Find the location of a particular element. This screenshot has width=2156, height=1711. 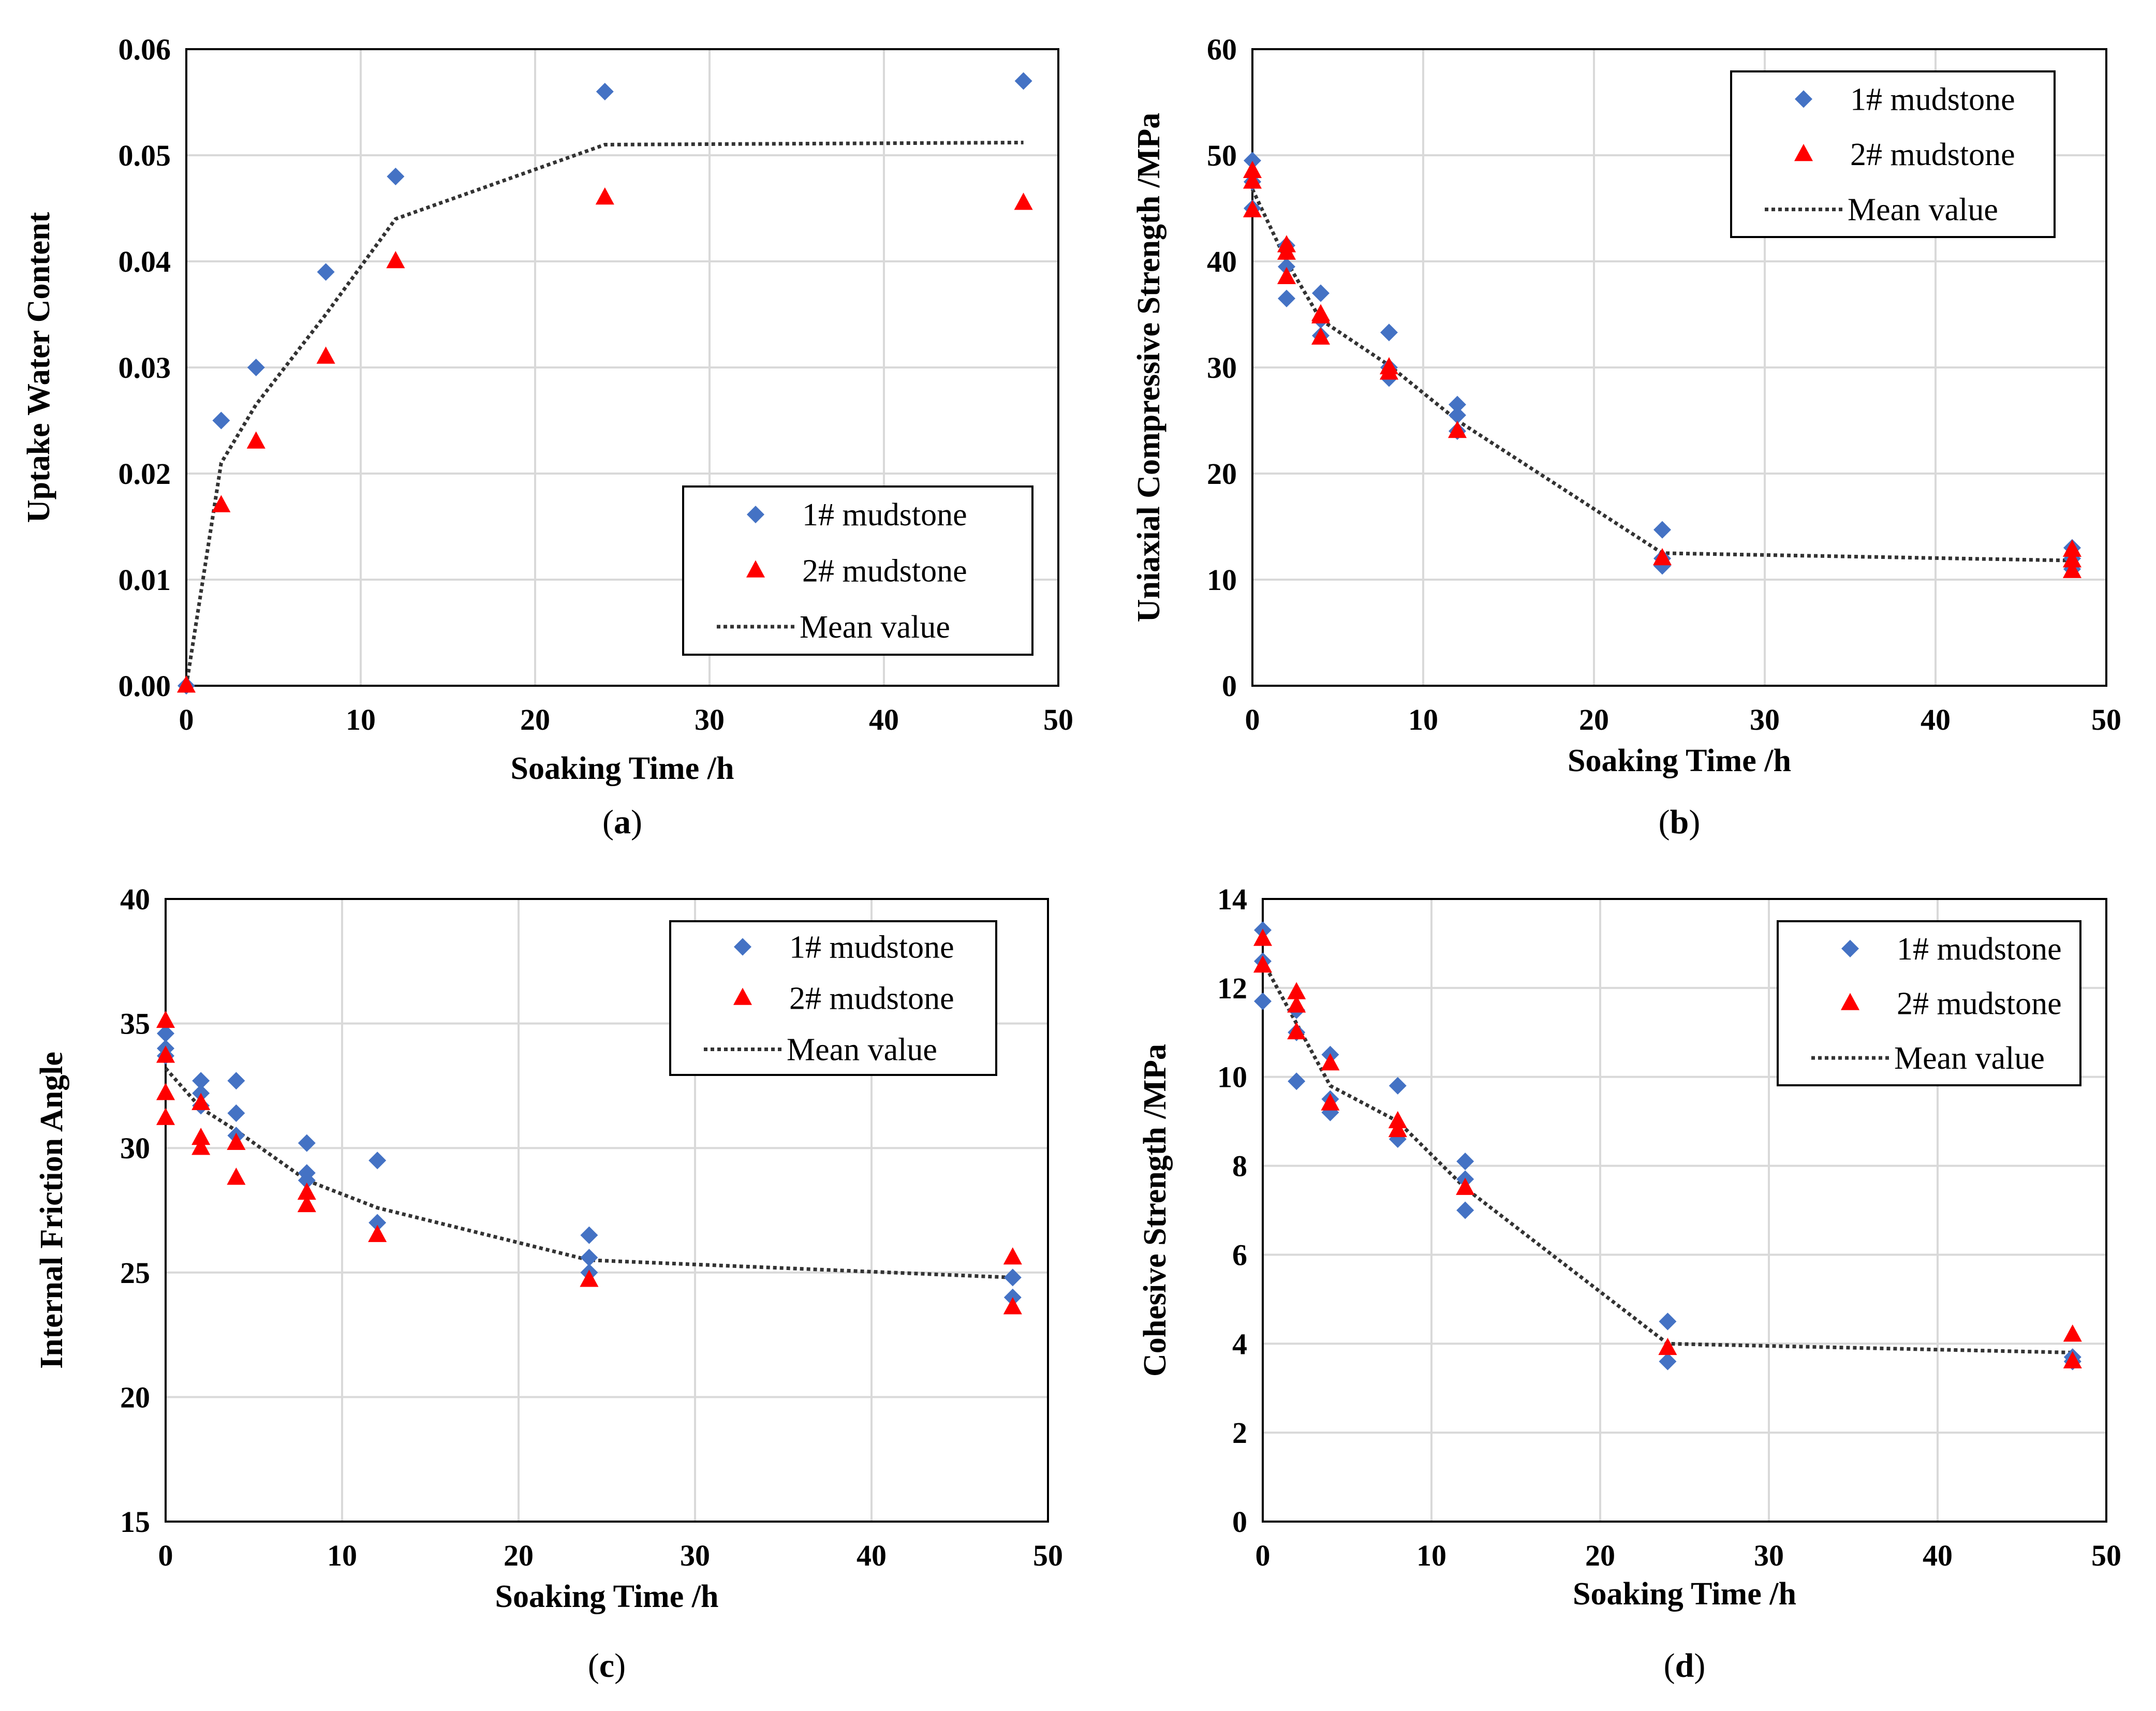

y-tick-label: 40 is located at coordinates (135, 899).